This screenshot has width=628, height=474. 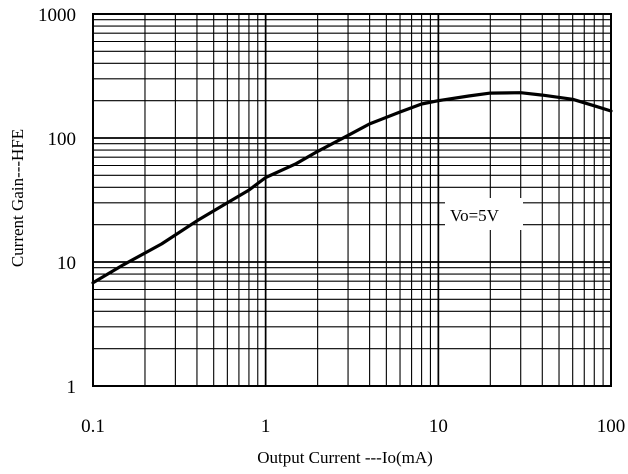 I want to click on x-tick-label: 0.1, so click(x=93, y=426).